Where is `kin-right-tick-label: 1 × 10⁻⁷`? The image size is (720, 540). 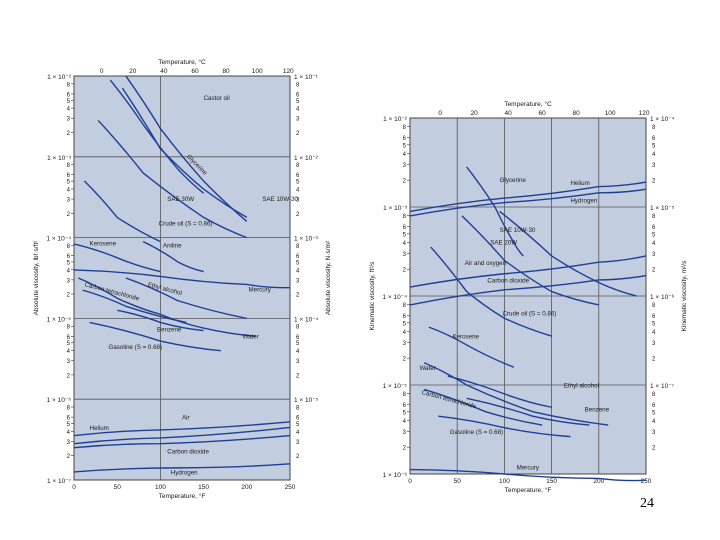
kin-right-tick-label: 1 × 10⁻⁷ is located at coordinates (662, 386).